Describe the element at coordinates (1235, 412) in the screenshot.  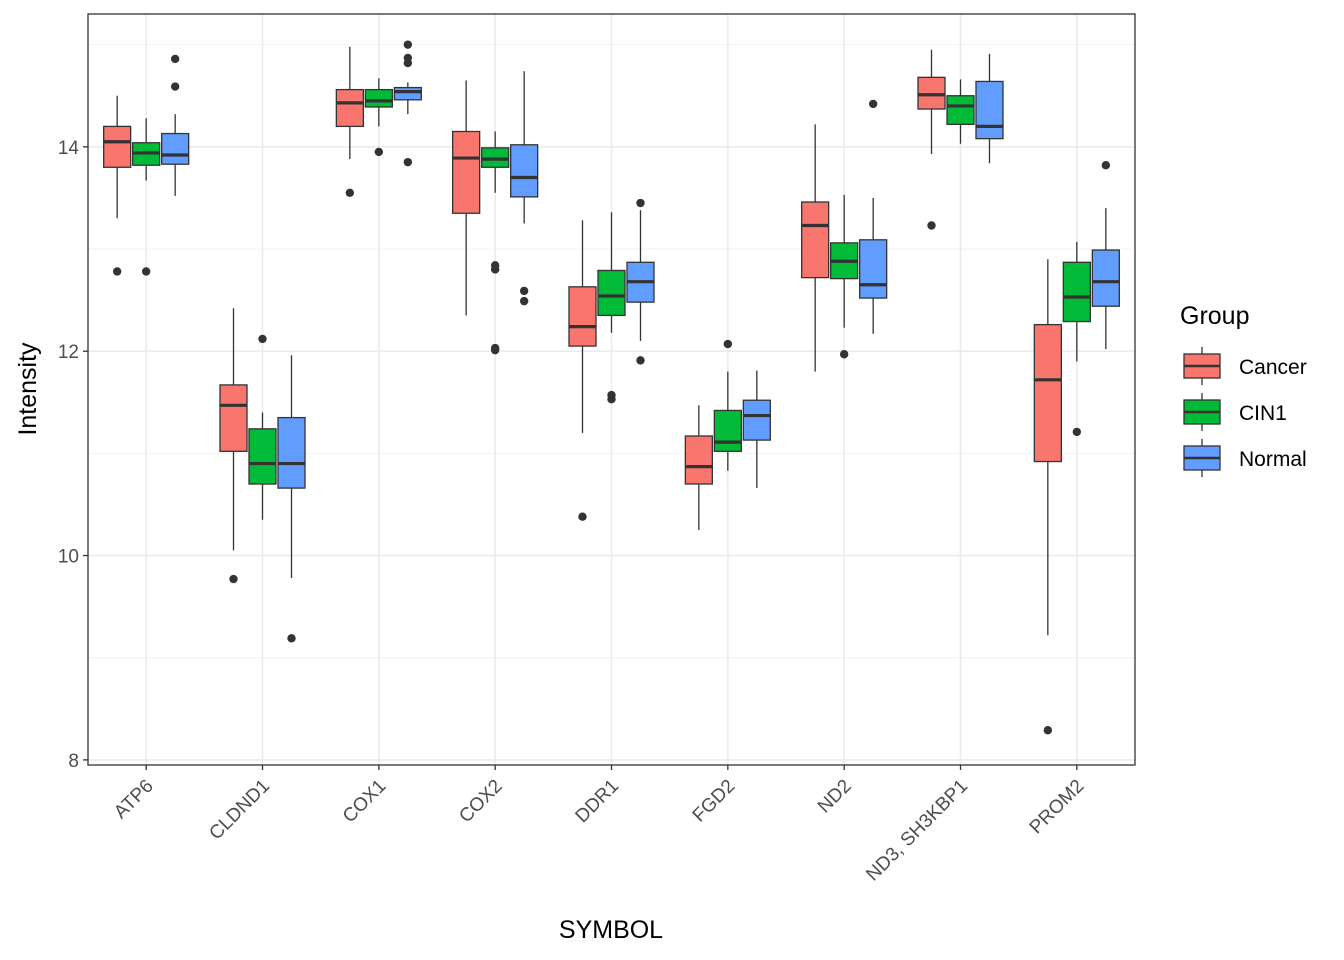
I see `legend-item-cin1: CIN1` at that location.